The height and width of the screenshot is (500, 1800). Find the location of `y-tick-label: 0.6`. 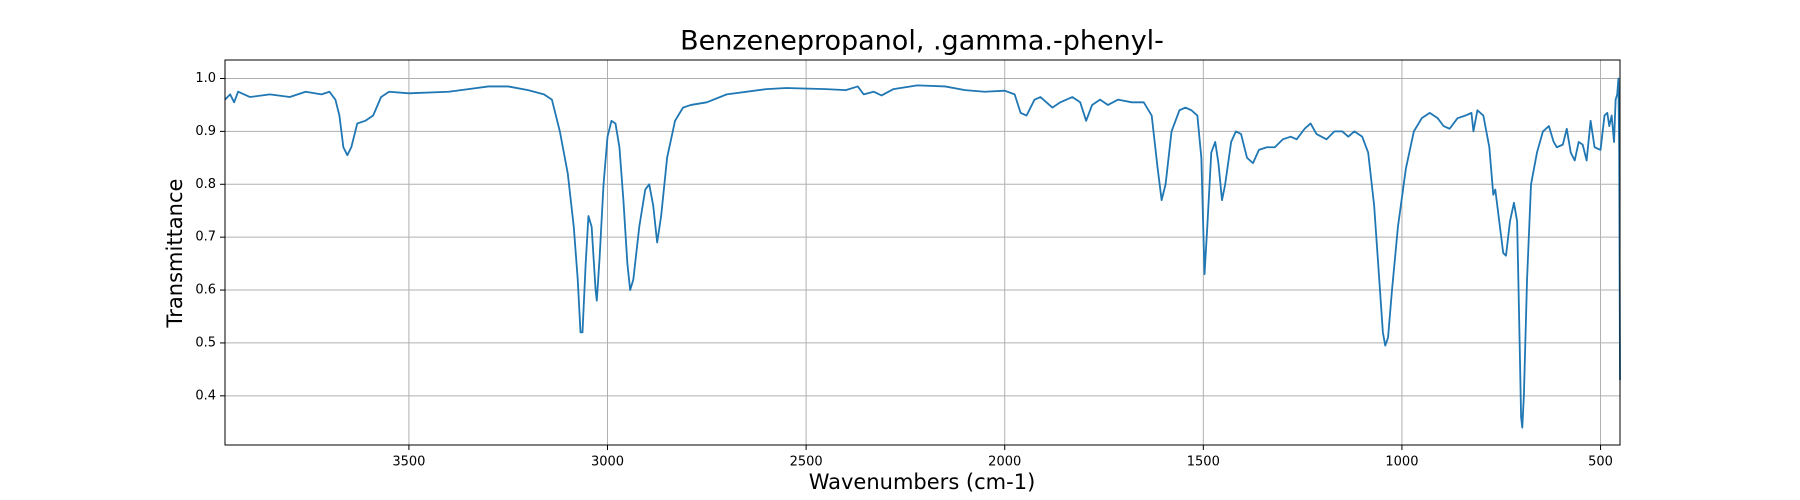

y-tick-label: 0.6 is located at coordinates (205, 290).